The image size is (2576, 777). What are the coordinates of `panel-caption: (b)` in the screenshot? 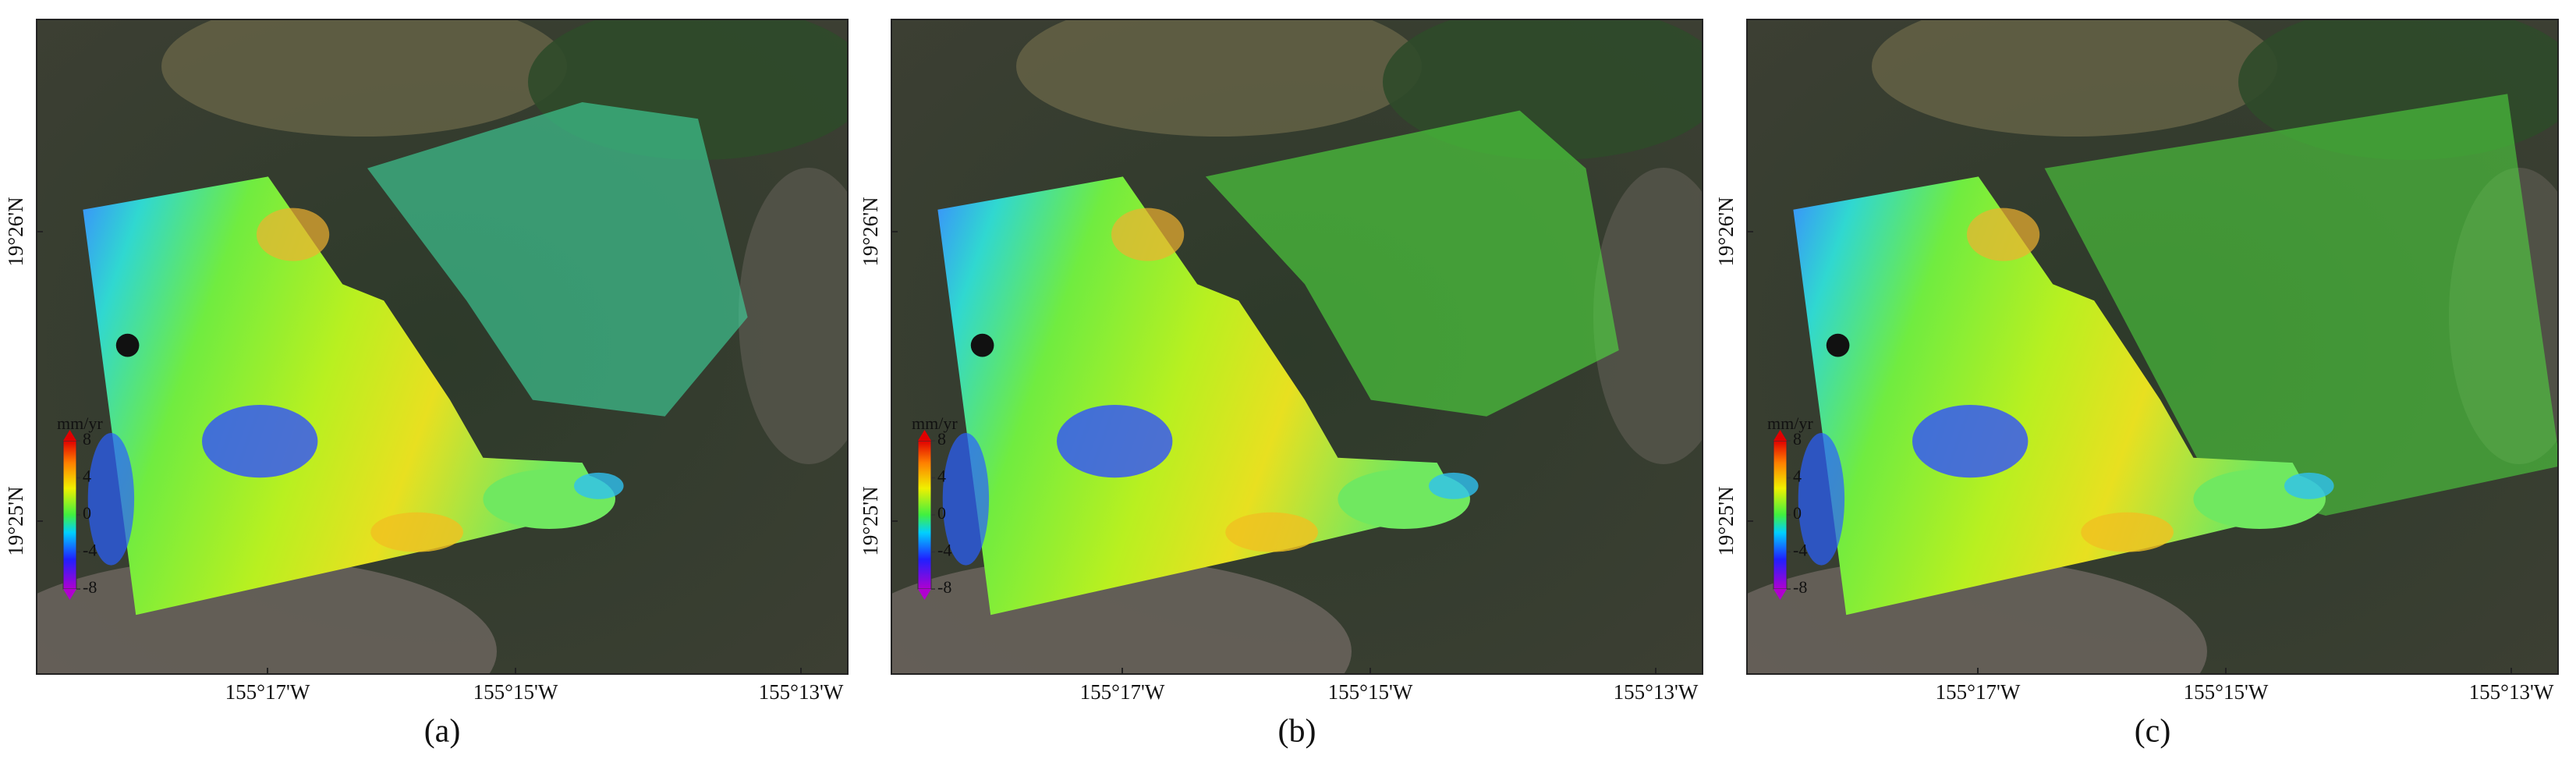 It's located at (1297, 732).